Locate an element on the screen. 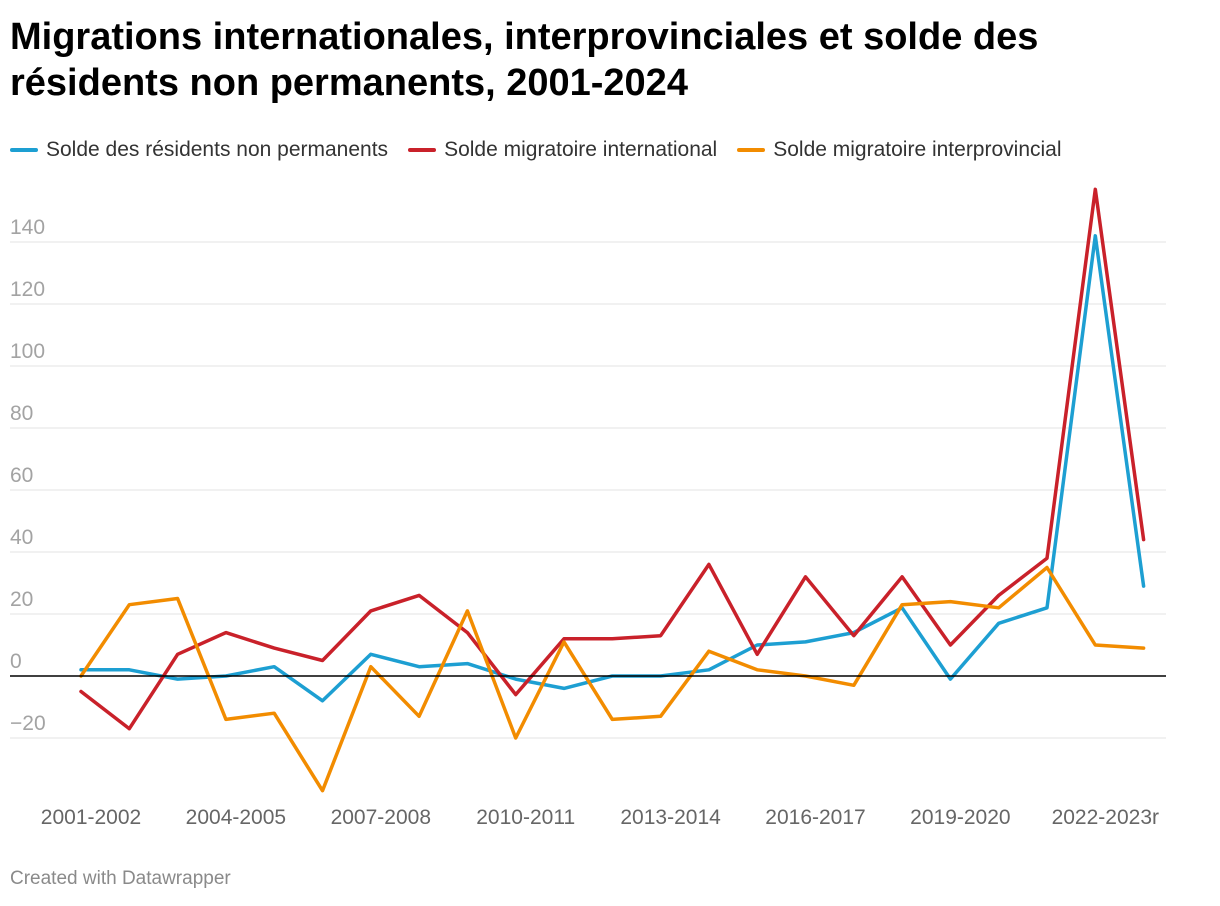 The image size is (1220, 906). y-tick-label: 80 is located at coordinates (21, 413).